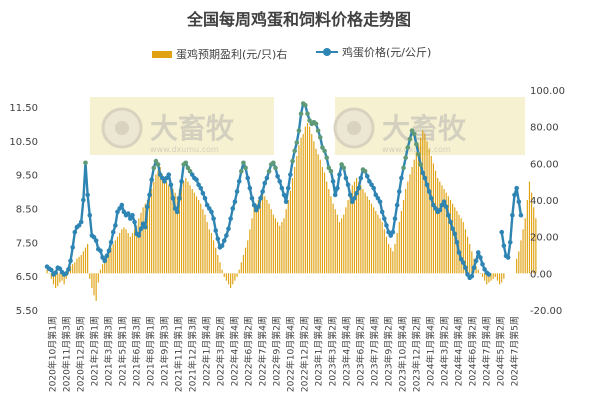  Describe the element at coordinates (544, 164) in the screenshot. I see `right-tick-label: 60.00` at that location.